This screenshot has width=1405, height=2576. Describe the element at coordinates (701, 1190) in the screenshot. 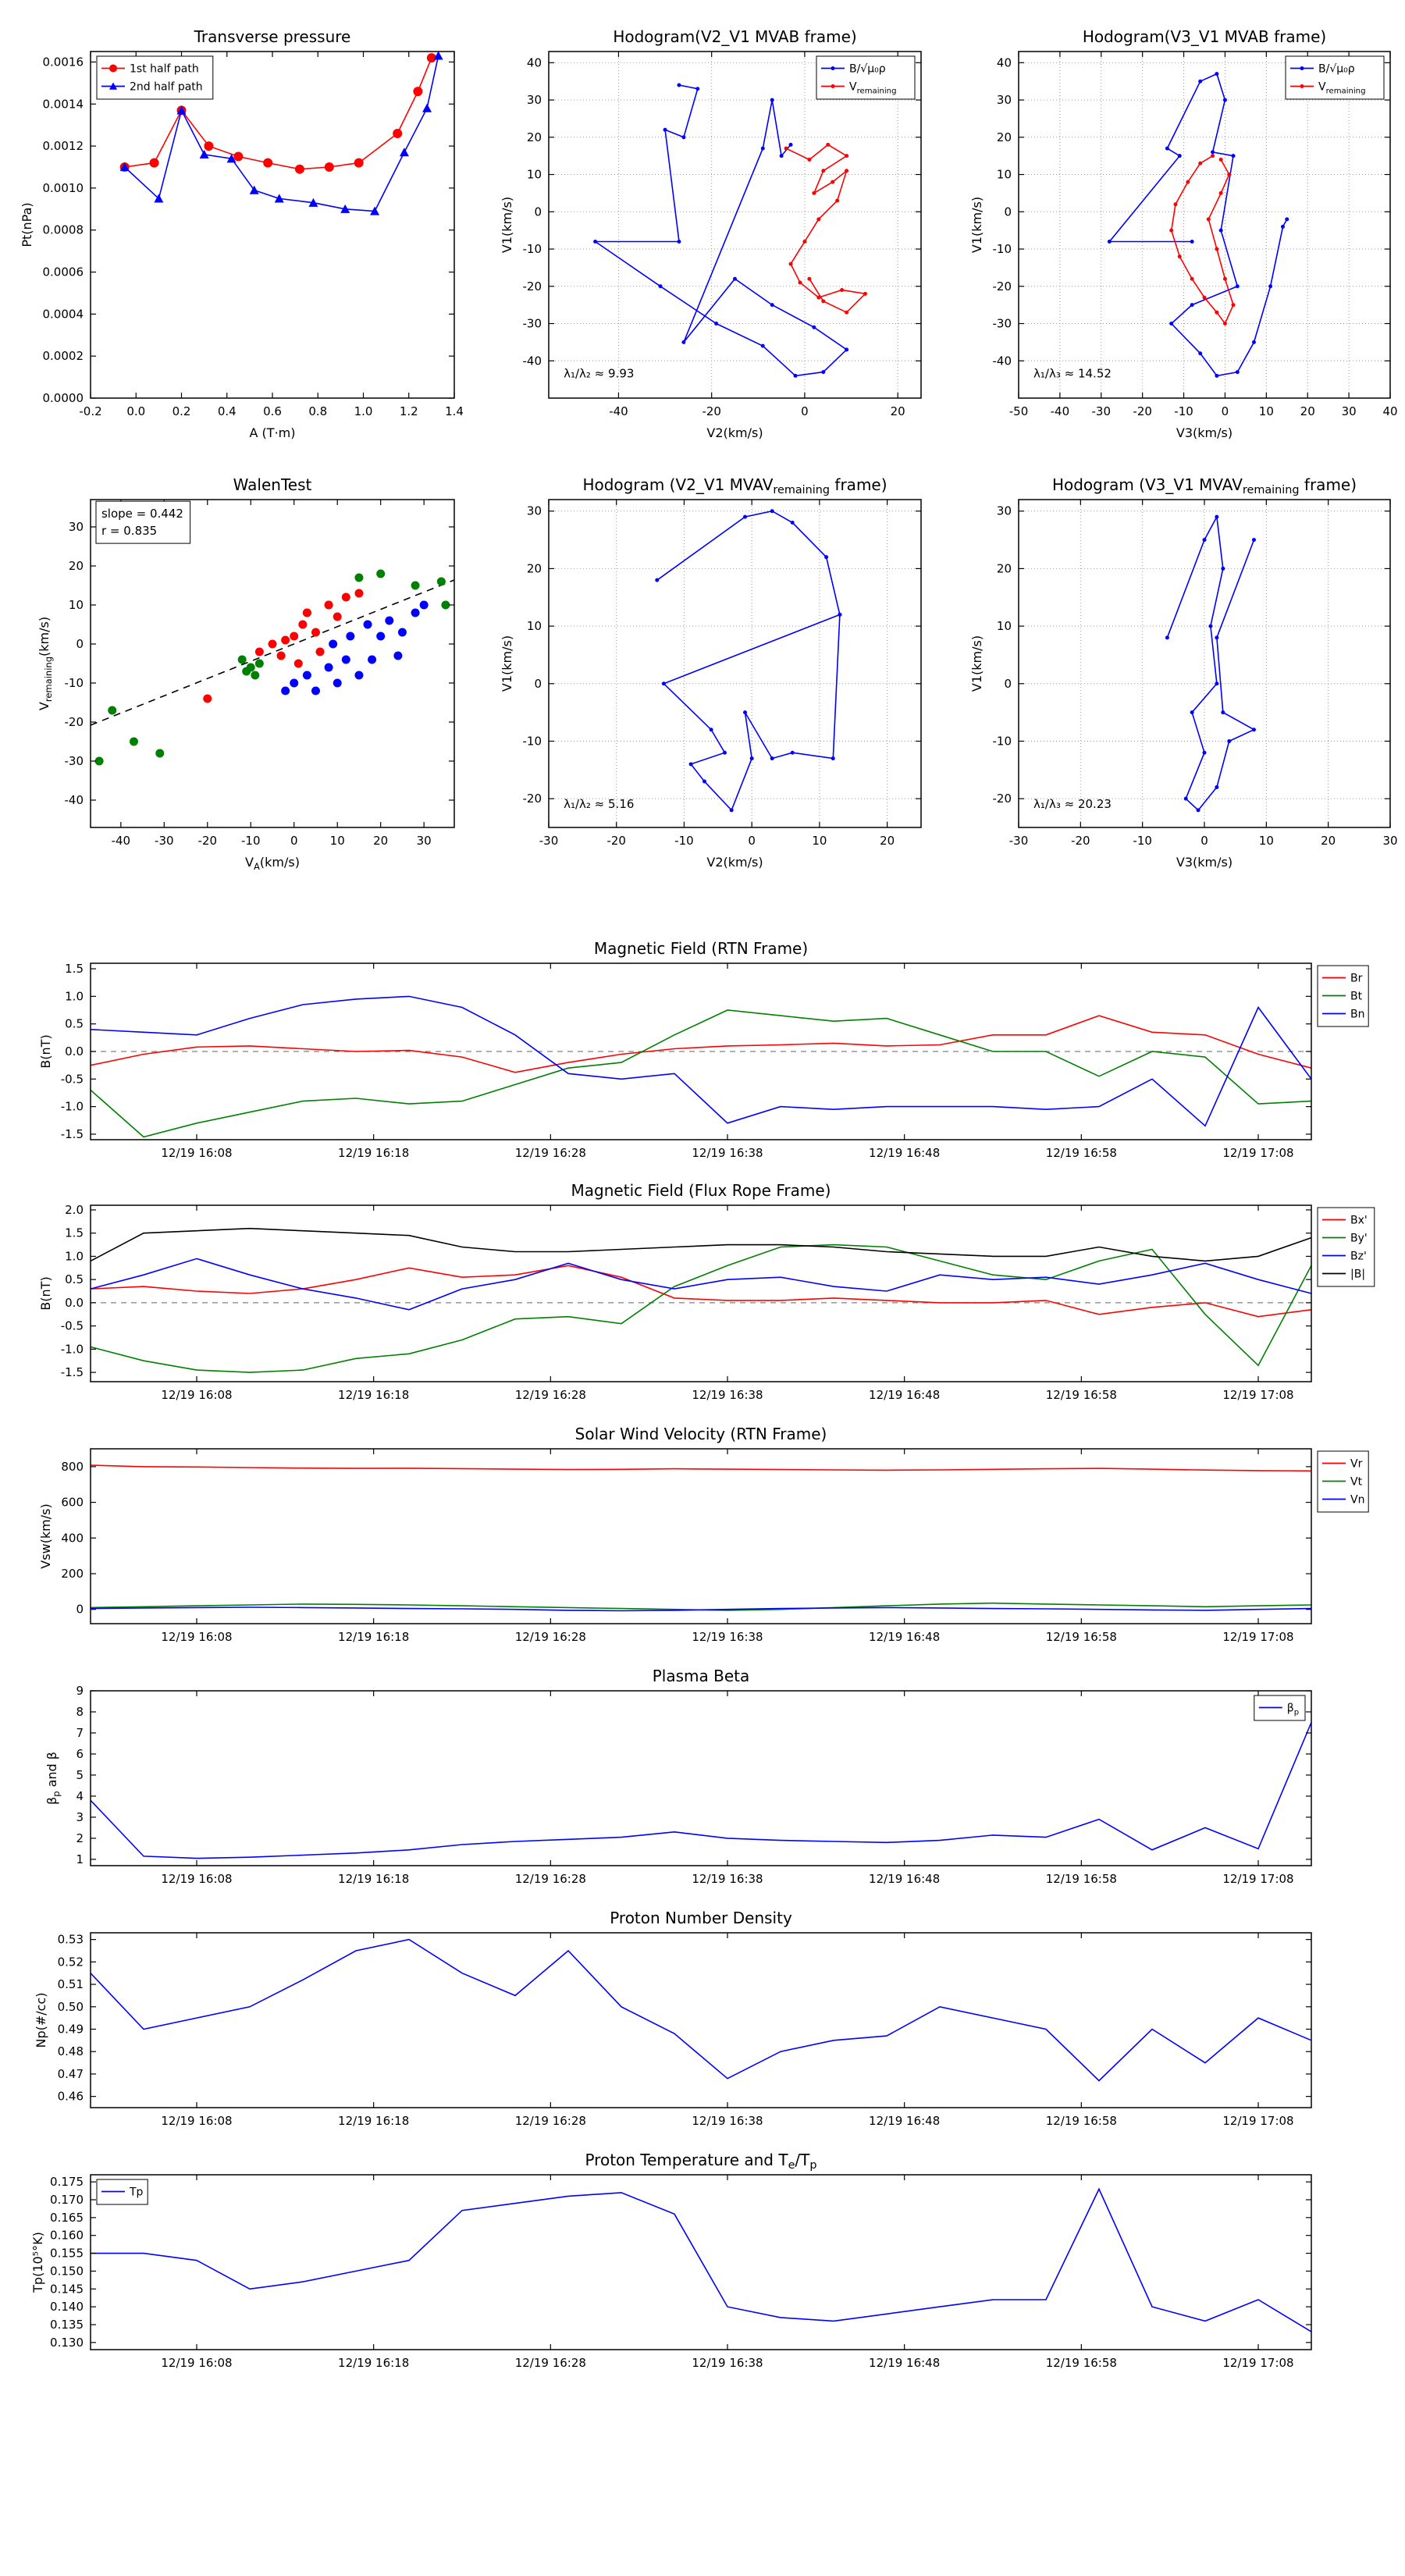

I see `chart-title: Magnetic Field (Flux Rope Frame)` at that location.